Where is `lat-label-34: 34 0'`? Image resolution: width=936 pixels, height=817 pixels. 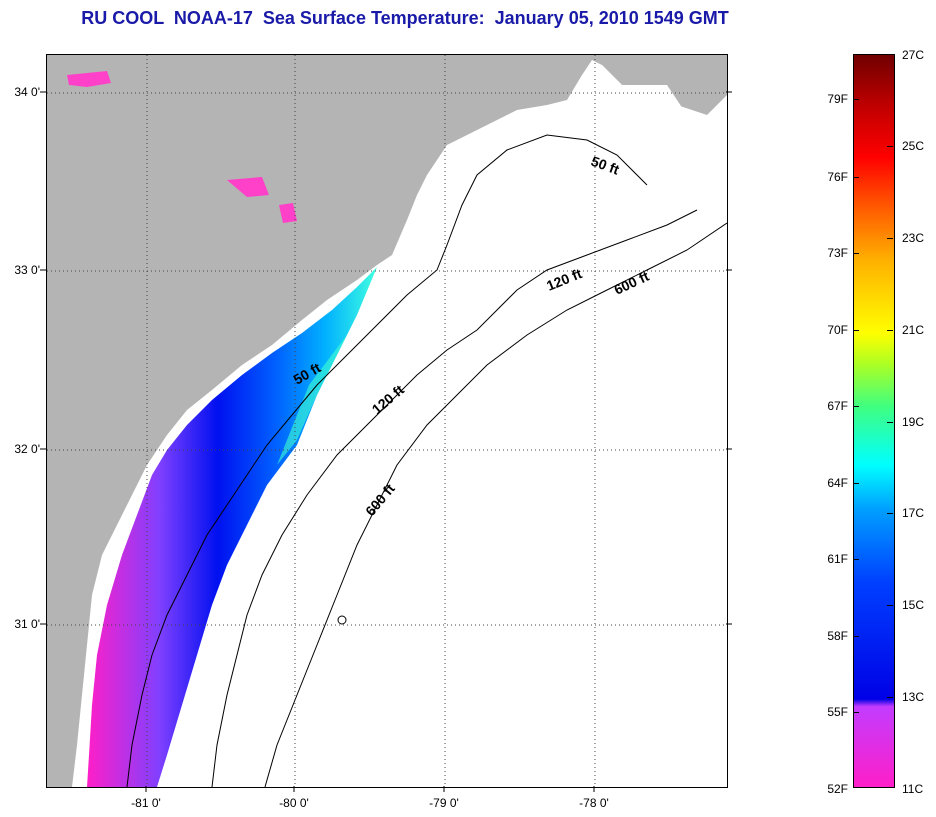
lat-label-34: 34 0' is located at coordinates (27, 92).